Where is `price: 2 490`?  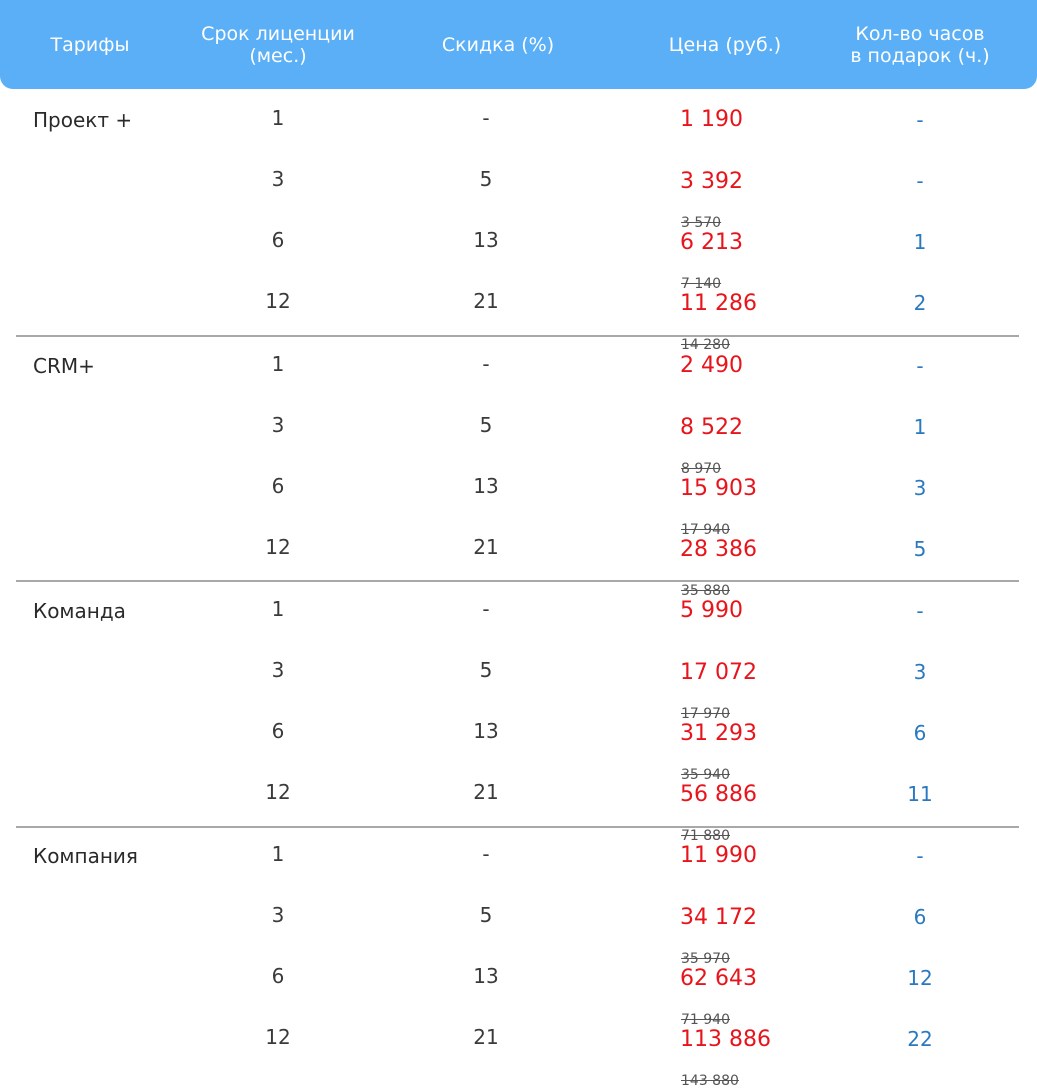
price: 2 490 is located at coordinates (711, 365).